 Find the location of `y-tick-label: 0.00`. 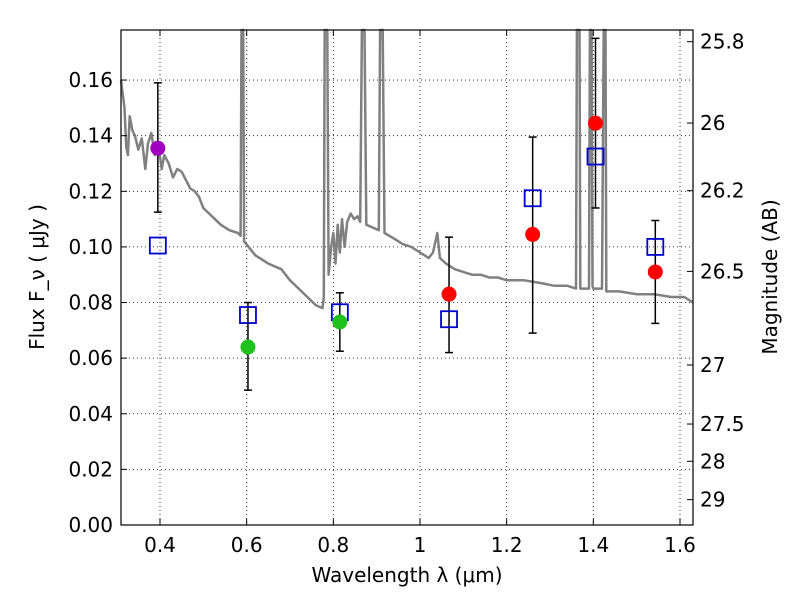

y-tick-label: 0.00 is located at coordinates (90, 525).